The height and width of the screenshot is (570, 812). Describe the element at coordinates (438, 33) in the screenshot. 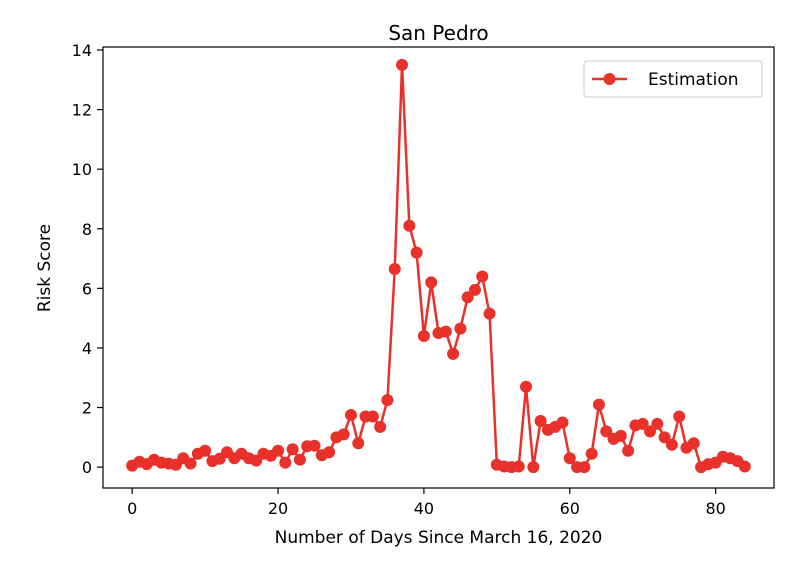

I see `chart-title: San Pedro` at that location.